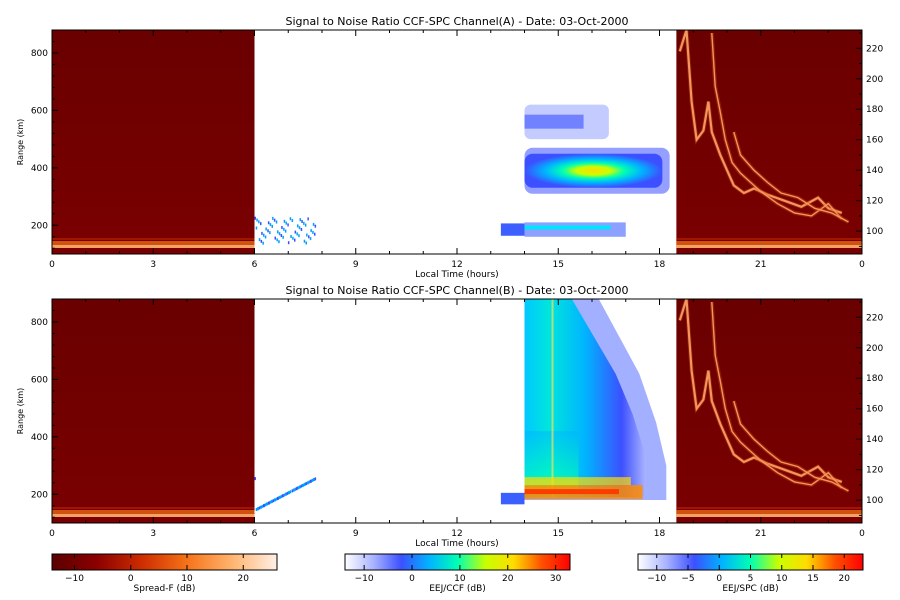  Describe the element at coordinates (554, 121) in the screenshot. I see `eej-upper-core` at that location.